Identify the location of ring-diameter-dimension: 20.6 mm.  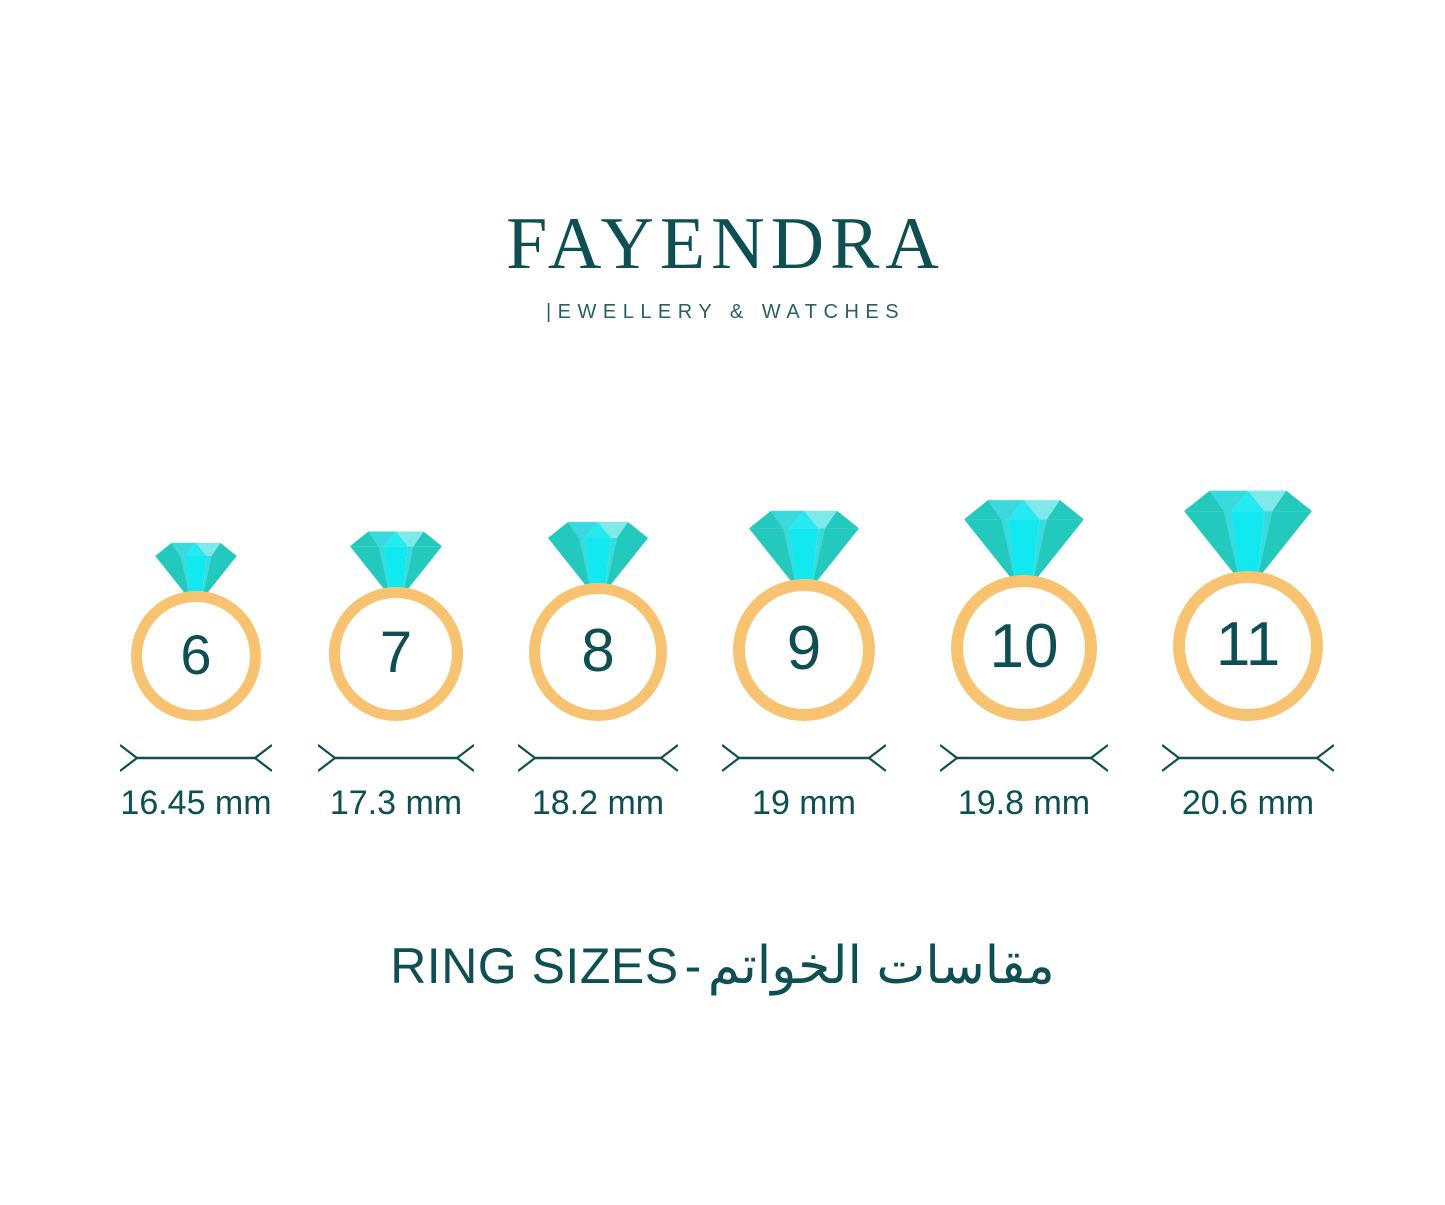
(1248, 780).